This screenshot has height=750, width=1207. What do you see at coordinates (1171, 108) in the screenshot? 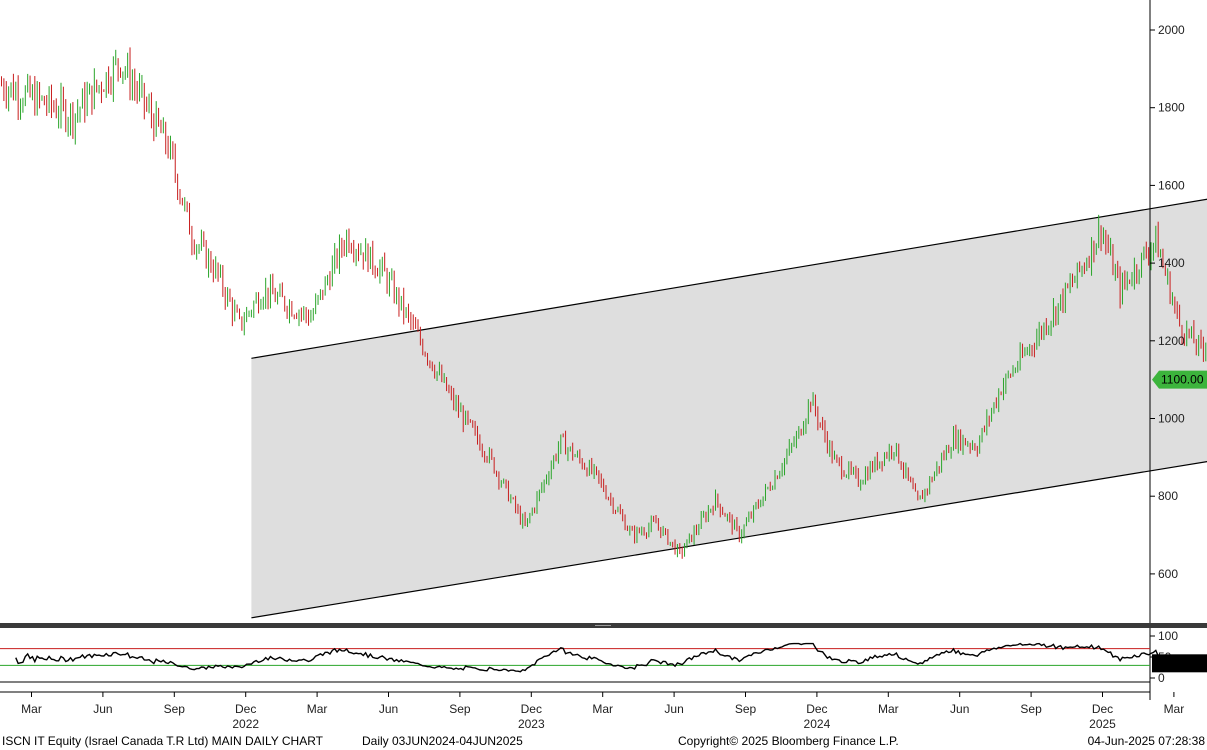
I see `price-tick-label: 1800` at bounding box center [1171, 108].